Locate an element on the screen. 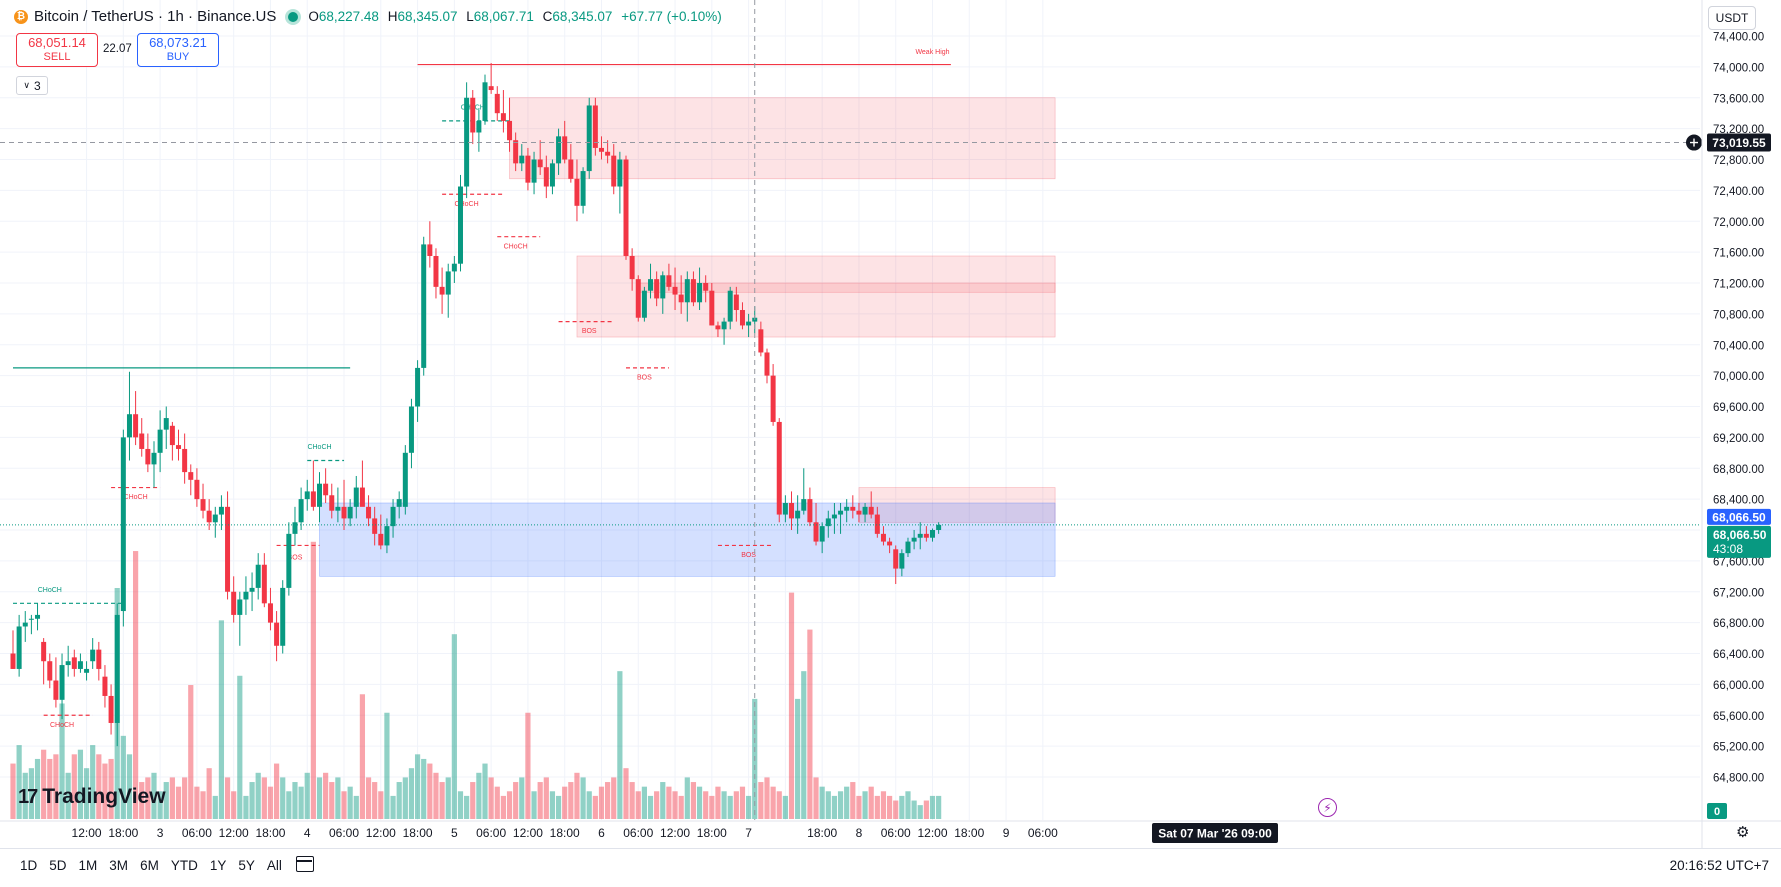  tradingview-logo: 17 TradingView is located at coordinates (92, 797).